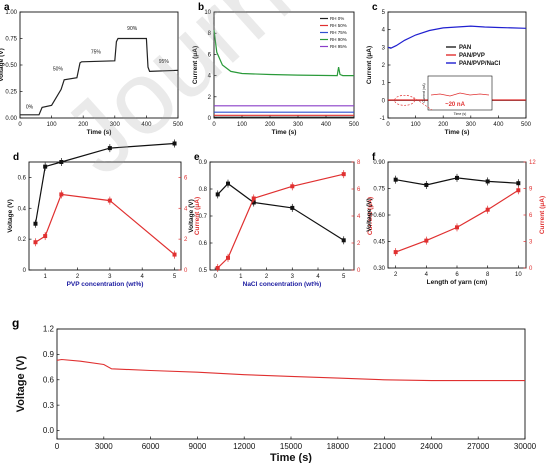 The height and width of the screenshot is (463, 553). Describe the element at coordinates (338, 46) in the screenshot. I see `legend-label-b: RH 95%` at that location.